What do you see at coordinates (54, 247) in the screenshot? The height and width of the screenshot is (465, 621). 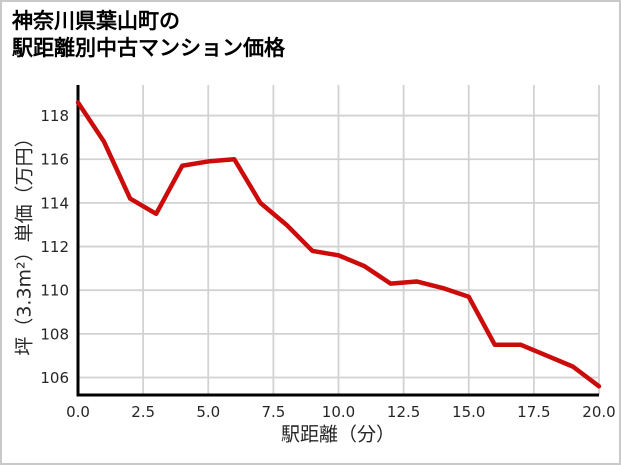 I see `y-tick-label: 112` at bounding box center [54, 247].